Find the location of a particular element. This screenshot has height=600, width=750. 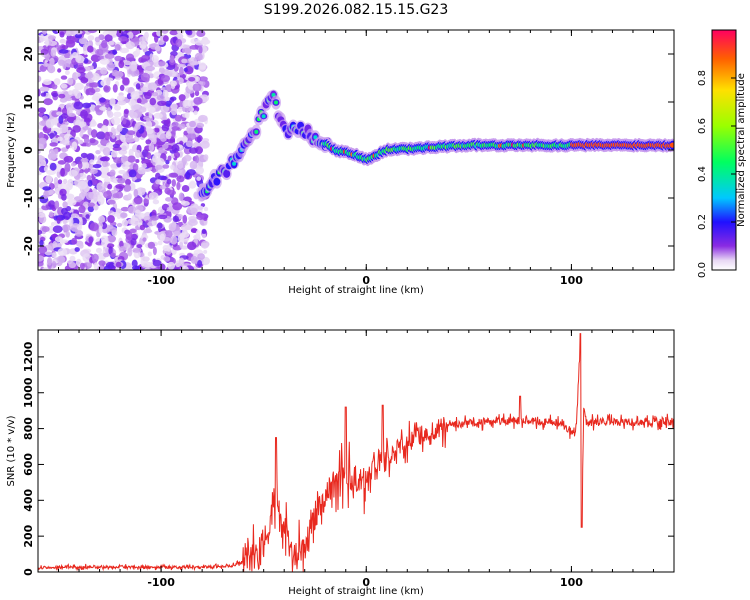

spectrogram-xtick-label: -100 is located at coordinates (161, 280).